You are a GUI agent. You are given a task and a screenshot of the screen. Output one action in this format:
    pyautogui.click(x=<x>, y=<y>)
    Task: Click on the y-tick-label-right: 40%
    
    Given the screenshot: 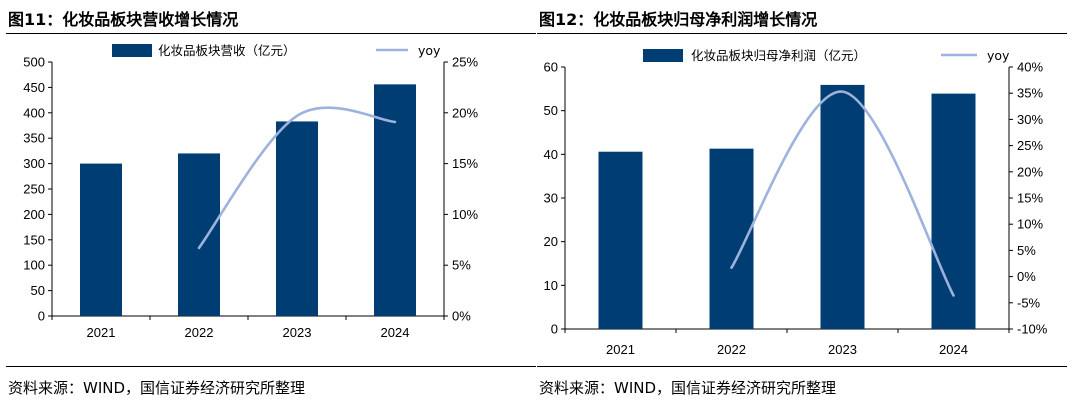 What is the action you would take?
    pyautogui.click(x=1030, y=67)
    